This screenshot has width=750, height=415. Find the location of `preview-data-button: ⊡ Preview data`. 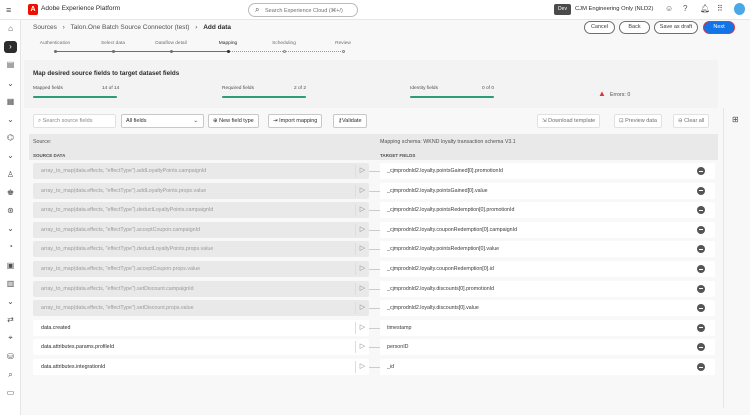

preview-data-button: ⊡ Preview data is located at coordinates (638, 121).